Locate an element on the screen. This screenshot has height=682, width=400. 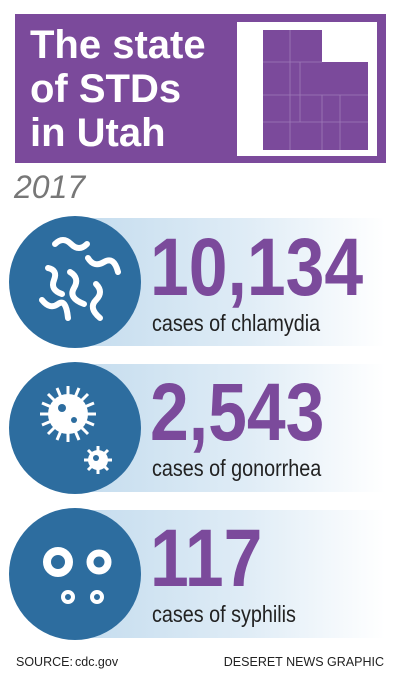
year: 2017 is located at coordinates (49, 187).